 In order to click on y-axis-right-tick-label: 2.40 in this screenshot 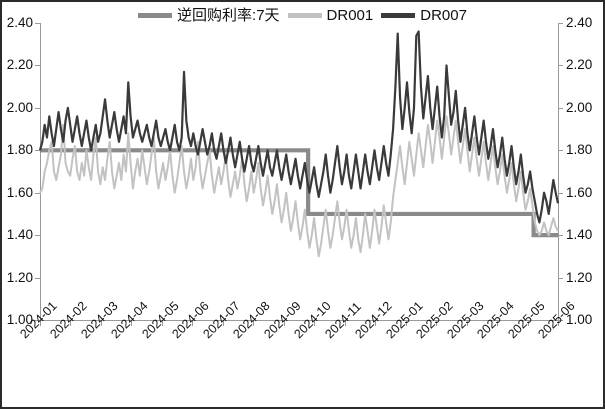, I will do `click(579, 22)`.